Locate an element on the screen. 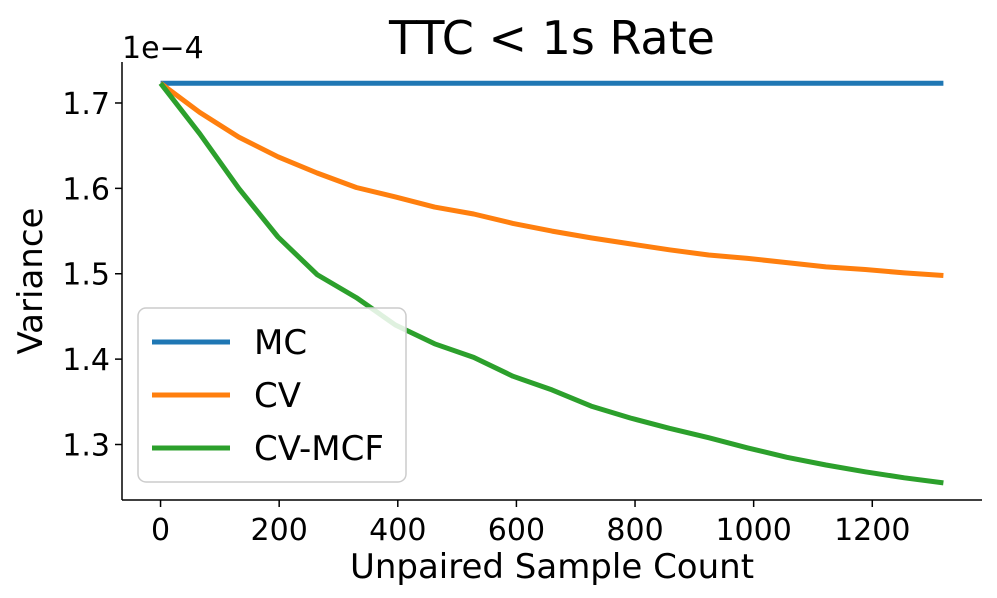 The width and height of the screenshot is (997, 598). x-tick-label: 200 is located at coordinates (279, 530).